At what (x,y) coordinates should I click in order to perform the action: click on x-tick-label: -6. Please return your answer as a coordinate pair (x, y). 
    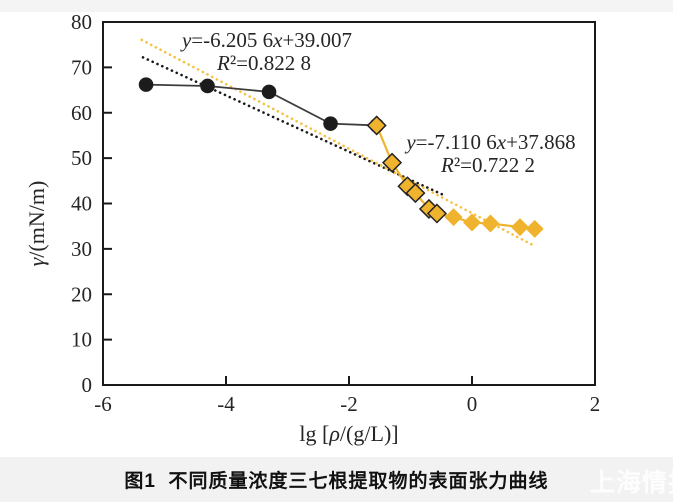
    Looking at the image, I should click on (103, 404).